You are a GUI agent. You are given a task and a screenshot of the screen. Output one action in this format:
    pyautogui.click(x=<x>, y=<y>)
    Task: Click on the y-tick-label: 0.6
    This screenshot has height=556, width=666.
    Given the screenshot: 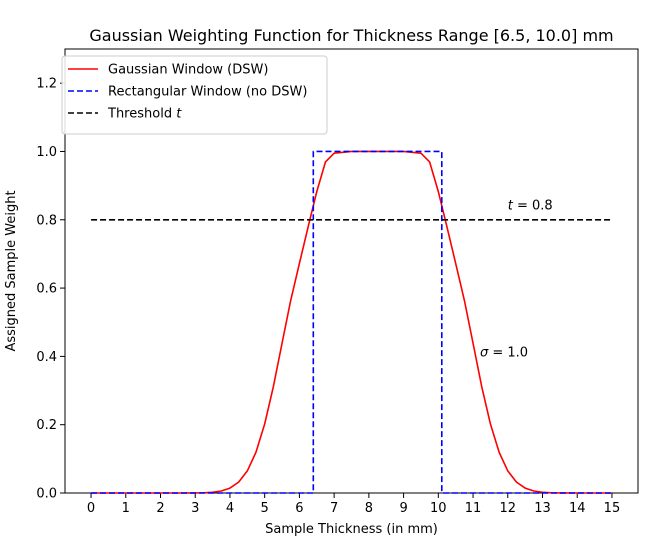 What is the action you would take?
    pyautogui.click(x=46, y=289)
    